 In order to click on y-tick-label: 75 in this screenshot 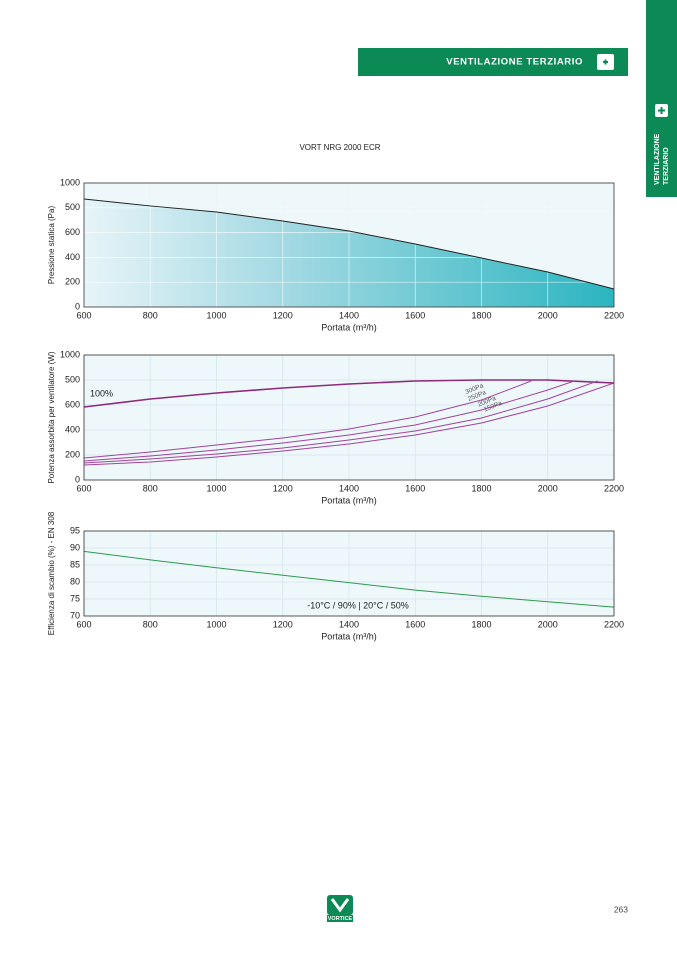, I will do `click(75, 598)`.